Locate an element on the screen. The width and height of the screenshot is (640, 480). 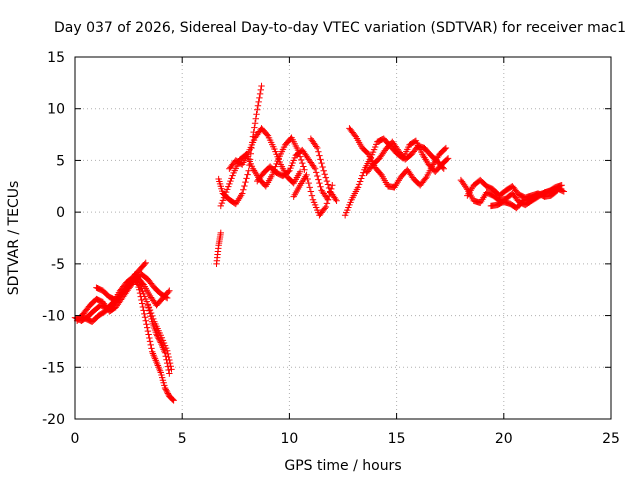
x-tick-label: 0 is located at coordinates (75, 439).